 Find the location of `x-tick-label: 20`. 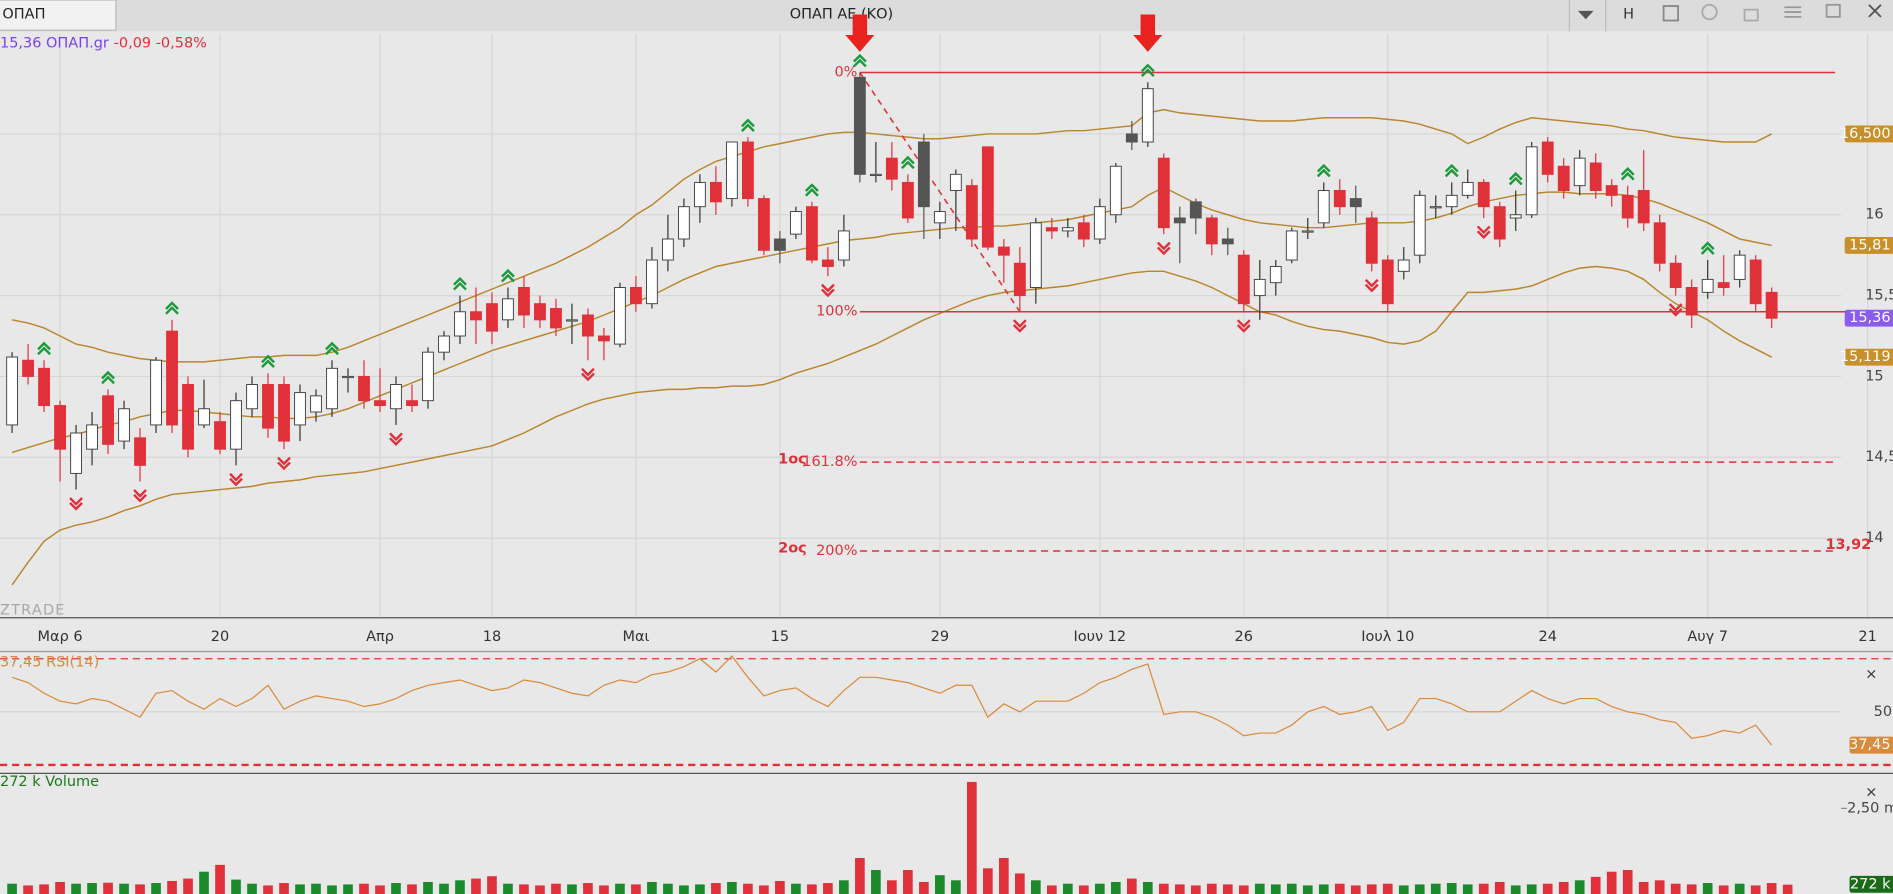

x-tick-label: 20 is located at coordinates (220, 637).